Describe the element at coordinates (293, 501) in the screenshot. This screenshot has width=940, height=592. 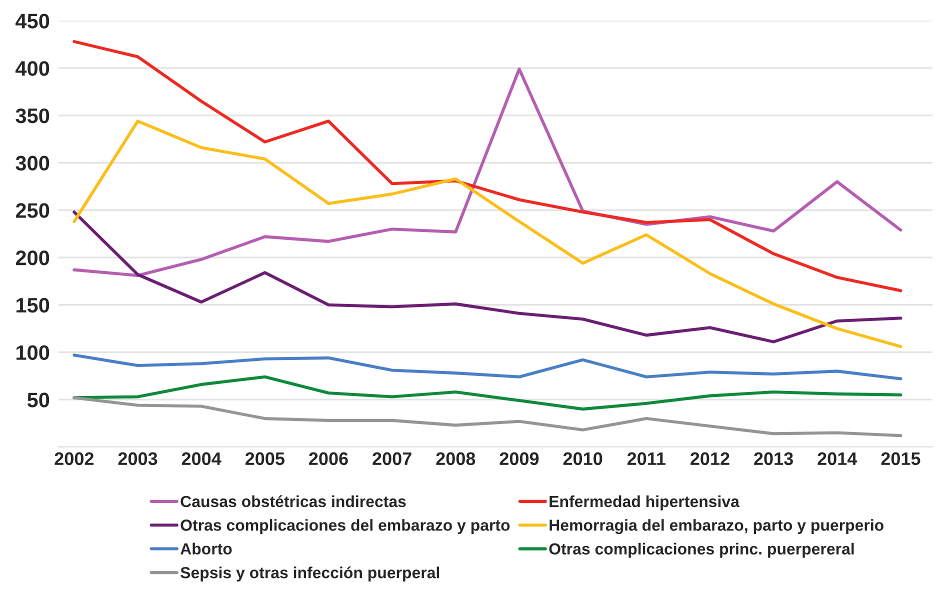
I see `legend-label: Causas obstétricas indirectas` at that location.